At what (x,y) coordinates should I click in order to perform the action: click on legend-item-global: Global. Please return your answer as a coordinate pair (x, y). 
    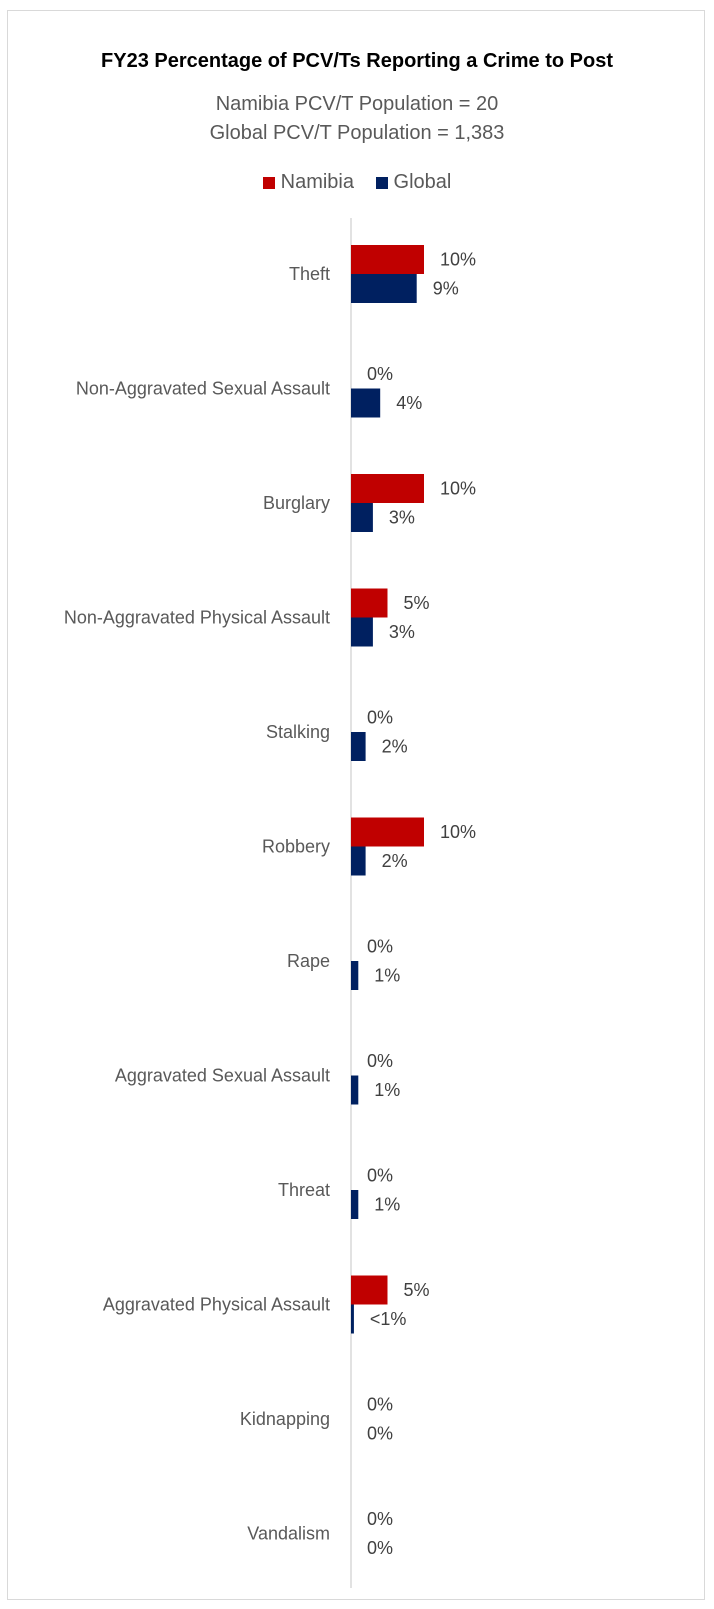
    Looking at the image, I should click on (413, 182).